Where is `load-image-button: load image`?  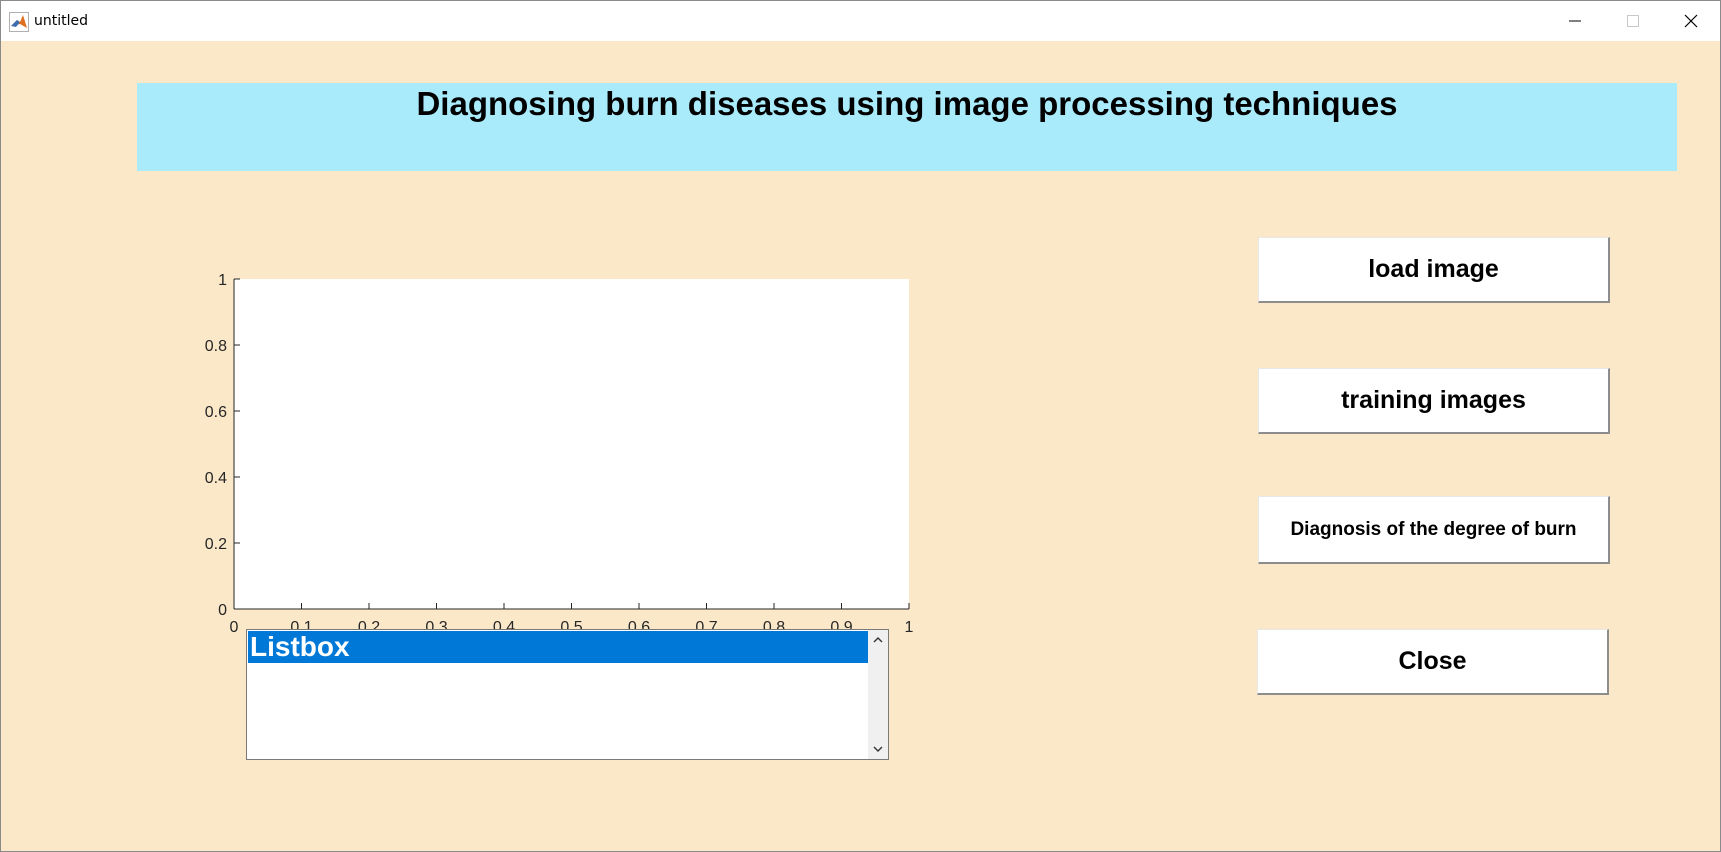 load-image-button: load image is located at coordinates (1434, 270).